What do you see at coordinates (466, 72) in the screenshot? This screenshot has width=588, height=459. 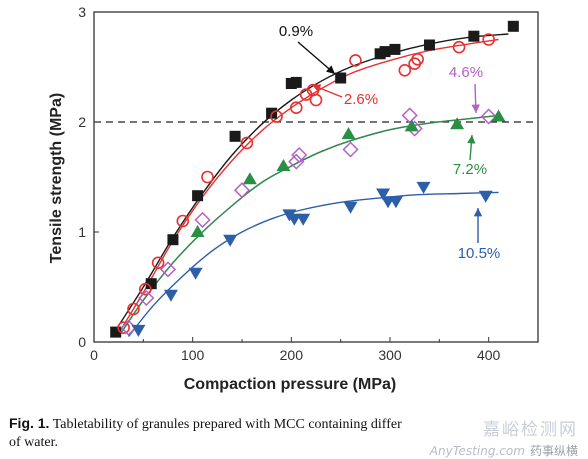 I see `series-label-46: 4.6%` at bounding box center [466, 72].